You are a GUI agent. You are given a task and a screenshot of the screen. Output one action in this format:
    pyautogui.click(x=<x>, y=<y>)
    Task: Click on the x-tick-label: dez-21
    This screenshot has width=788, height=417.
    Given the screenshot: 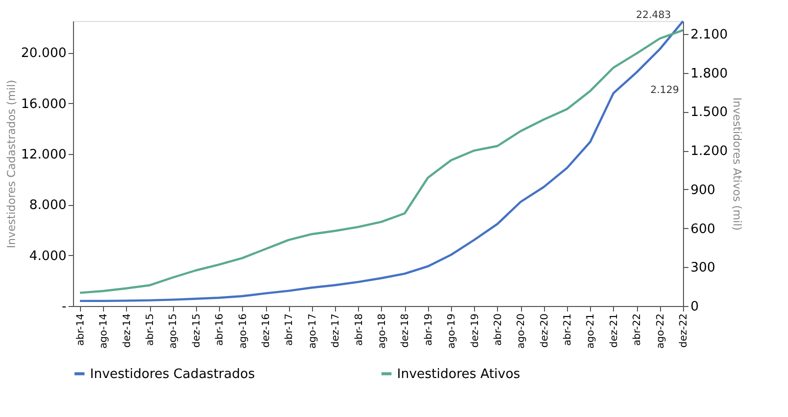 What is the action you would take?
    pyautogui.click(x=614, y=331)
    